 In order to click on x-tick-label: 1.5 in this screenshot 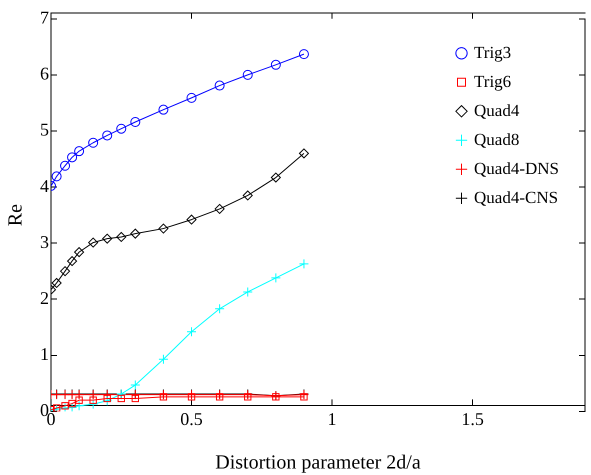, I will do `click(472, 418)`.